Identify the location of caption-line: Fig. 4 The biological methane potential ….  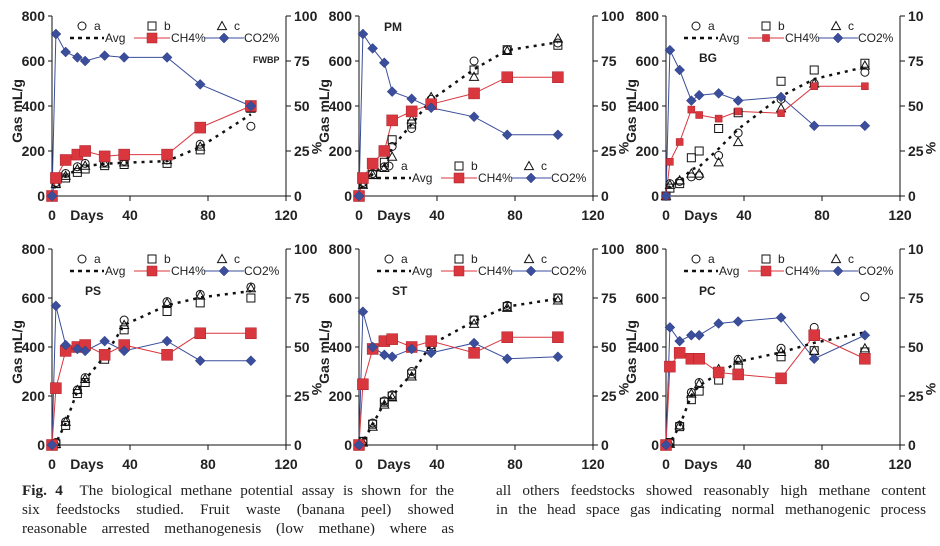
(238, 490).